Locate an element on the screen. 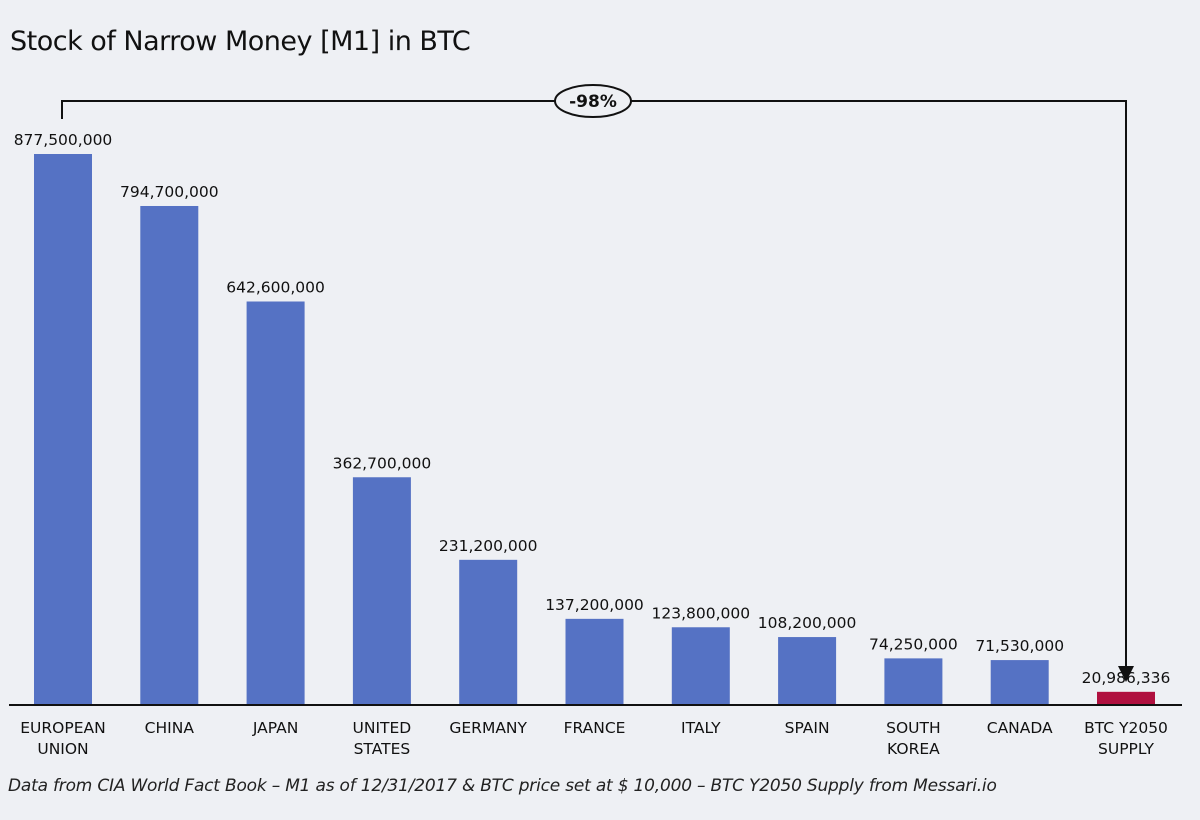  data-label: 123,800,000 is located at coordinates (700, 613).